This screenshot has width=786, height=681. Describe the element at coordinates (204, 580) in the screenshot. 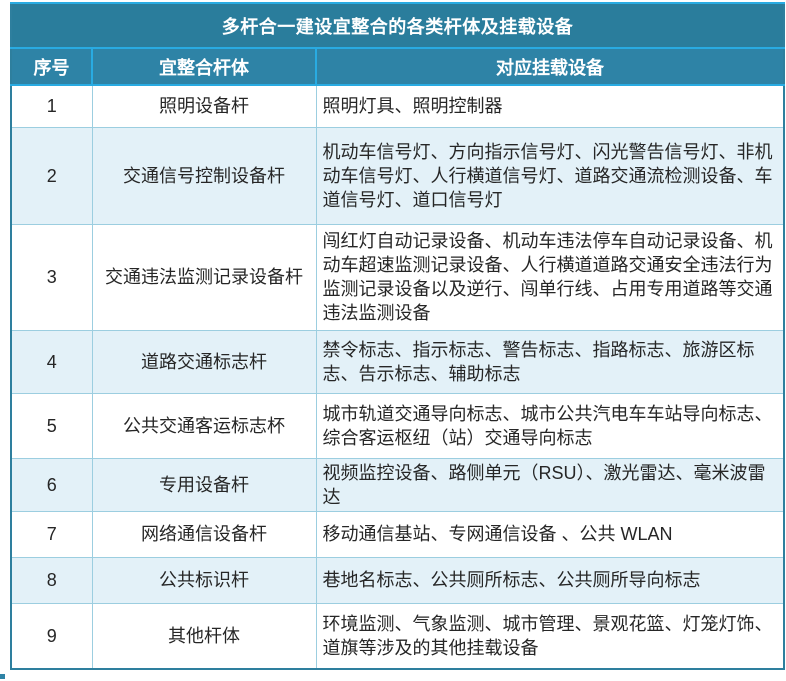

I see `cell-pole-type: 公共标识杆` at that location.